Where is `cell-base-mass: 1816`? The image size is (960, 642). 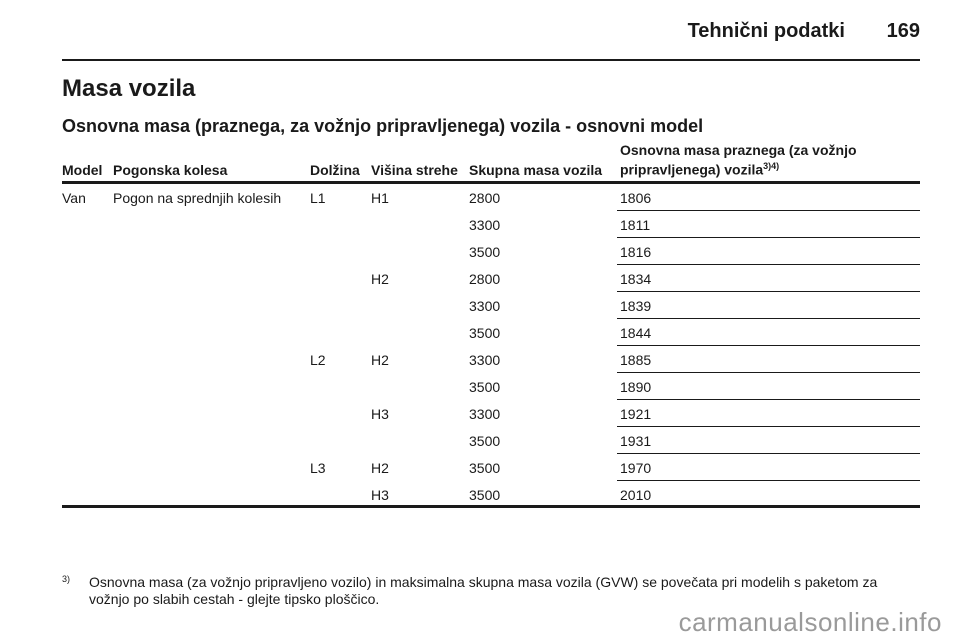 cell-base-mass: 1816 is located at coordinates (636, 252).